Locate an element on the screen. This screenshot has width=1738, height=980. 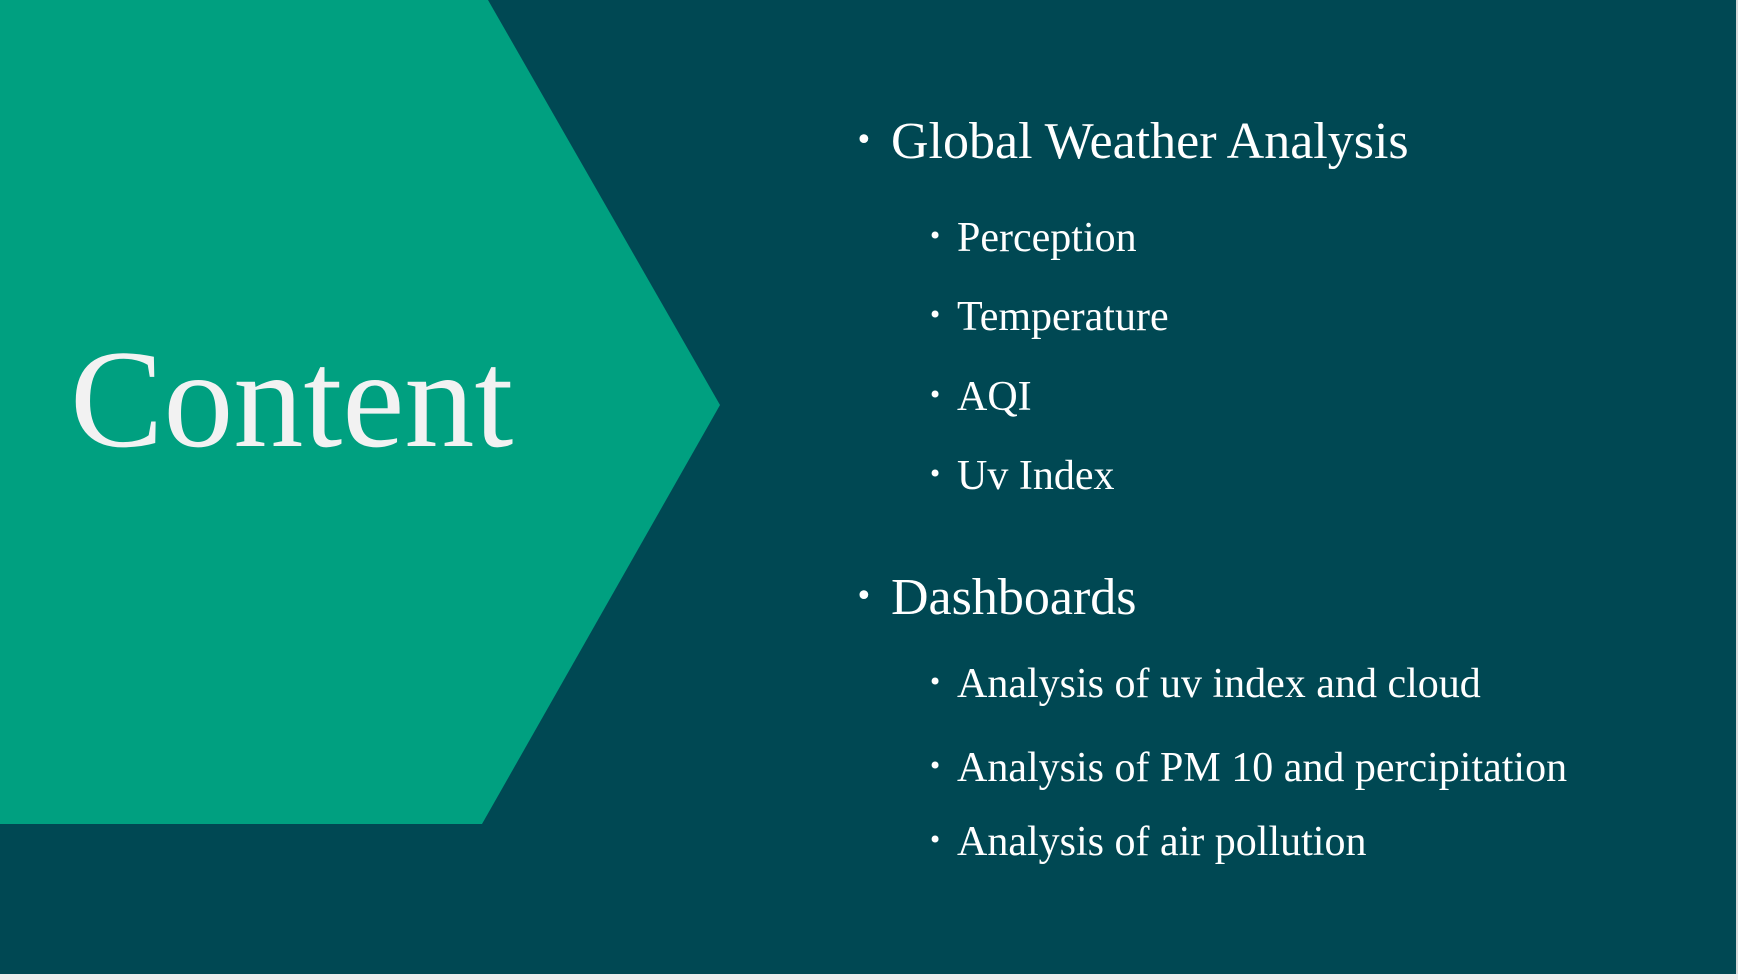
list-item-aqi: • AQI is located at coordinates (980, 397).